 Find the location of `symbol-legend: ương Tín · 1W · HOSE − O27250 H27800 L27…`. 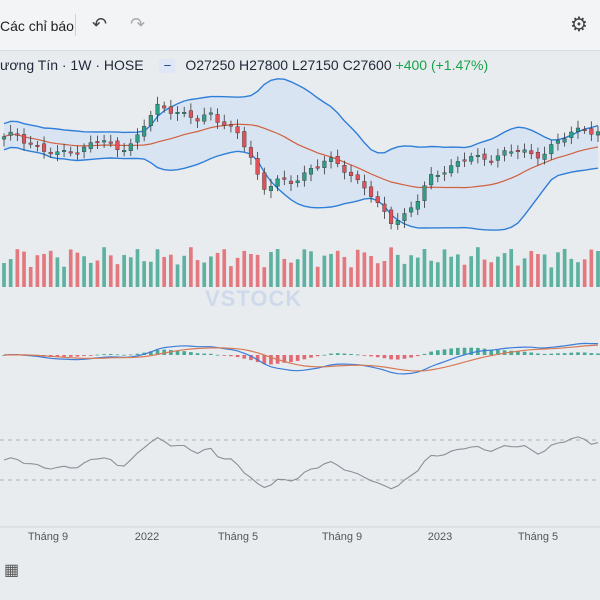

symbol-legend: ương Tín · 1W · HOSE − O27250 H27800 L27… is located at coordinates (244, 65).